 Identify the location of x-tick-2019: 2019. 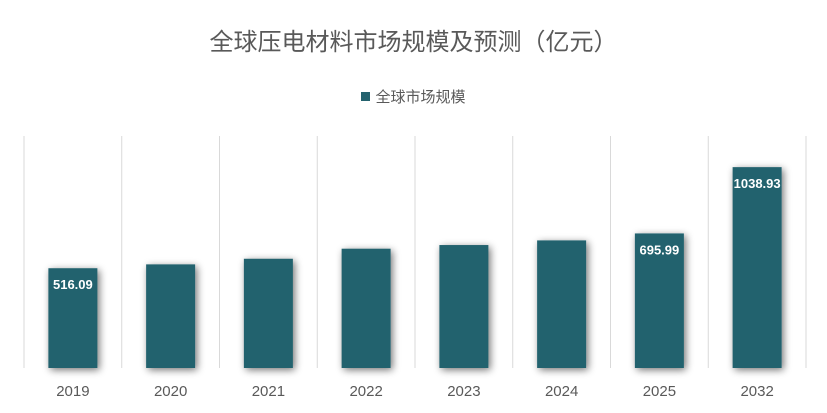
(72, 391).